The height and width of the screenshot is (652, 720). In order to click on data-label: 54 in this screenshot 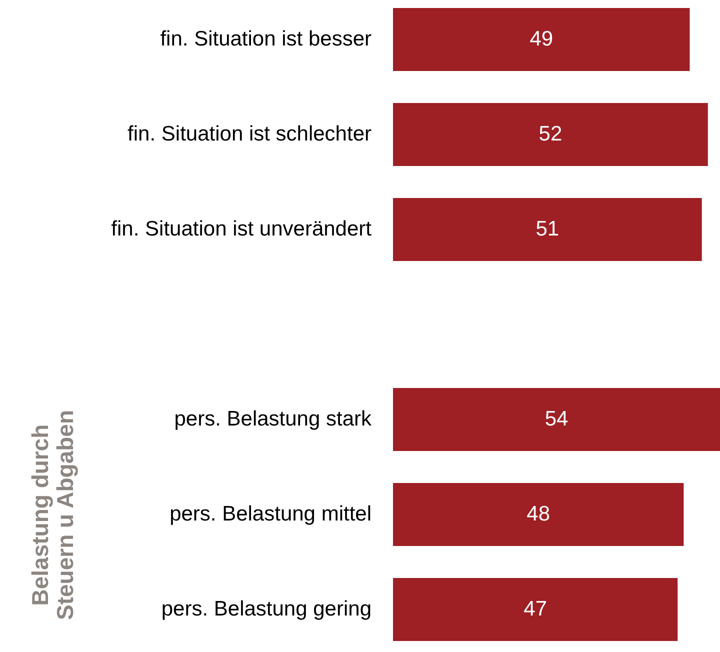, I will do `click(556, 419)`.